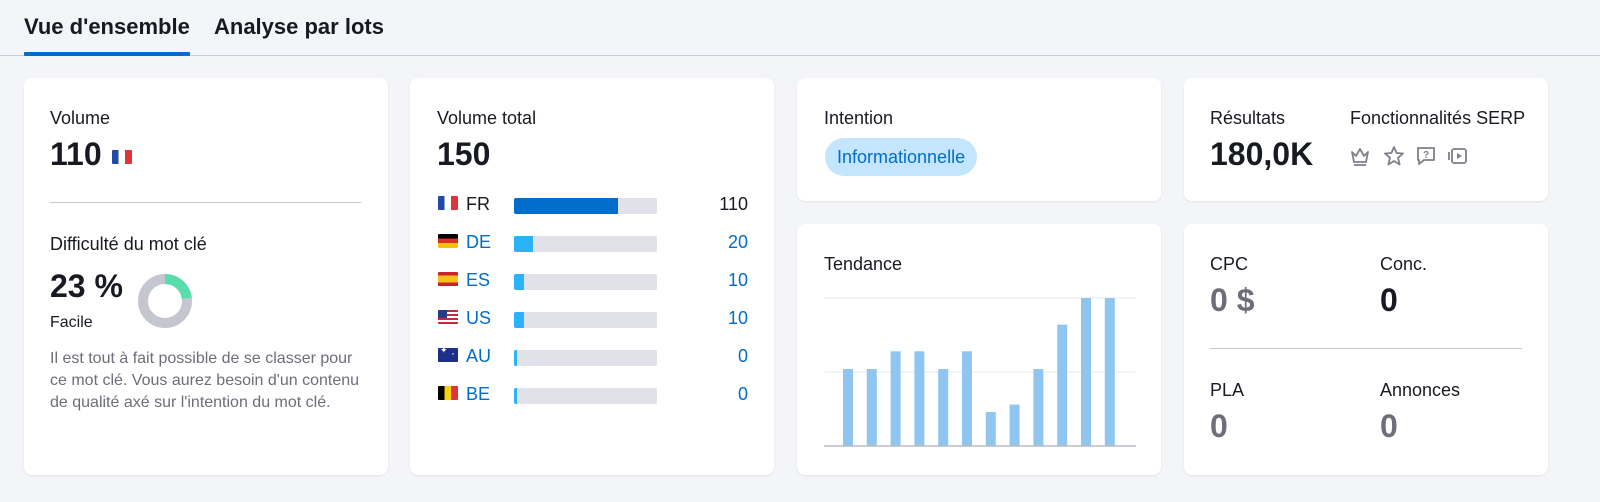  What do you see at coordinates (71, 322) in the screenshot?
I see `difficulty-level: Facile` at bounding box center [71, 322].